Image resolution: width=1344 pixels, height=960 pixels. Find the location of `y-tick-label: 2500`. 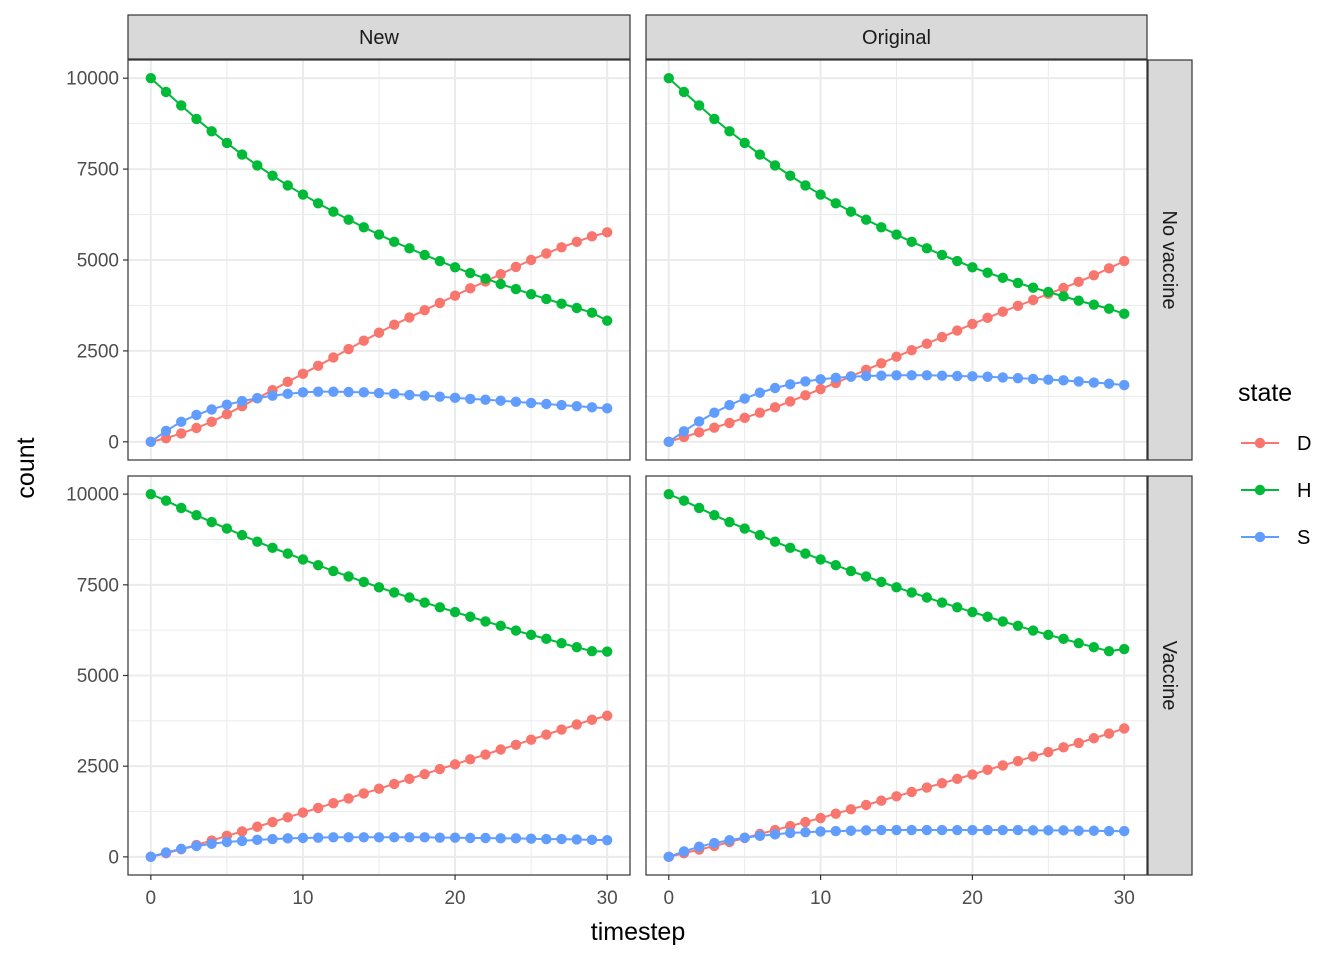

y-tick-label: 2500 is located at coordinates (98, 351).